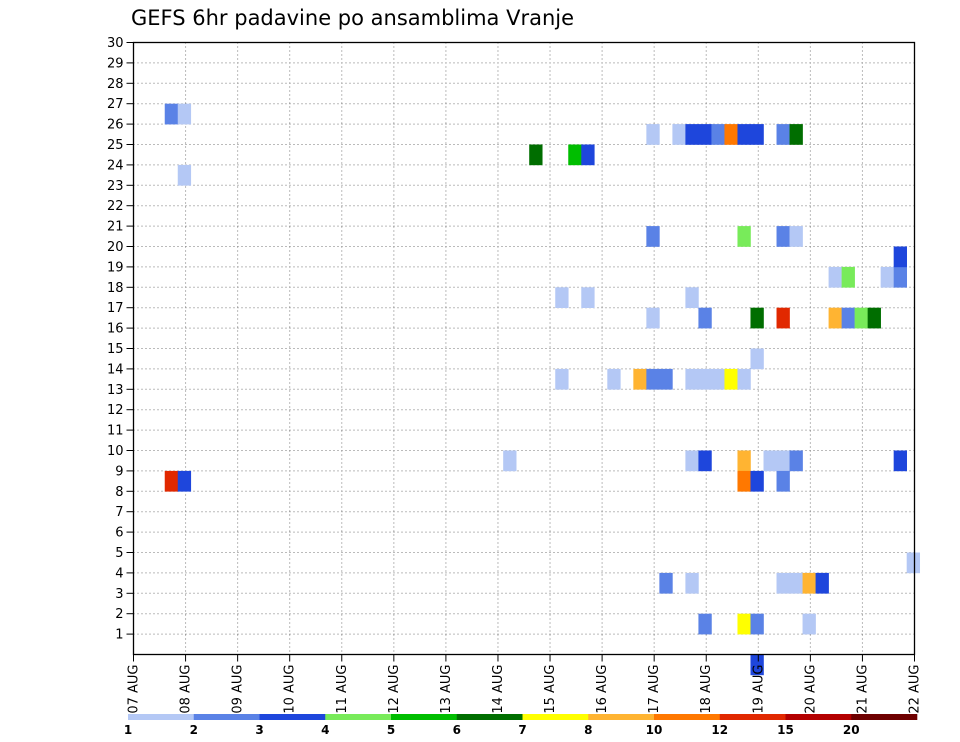 The height and width of the screenshot is (742, 960). What do you see at coordinates (115, 369) in the screenshot?
I see `y-tick-label: 14` at bounding box center [115, 369].